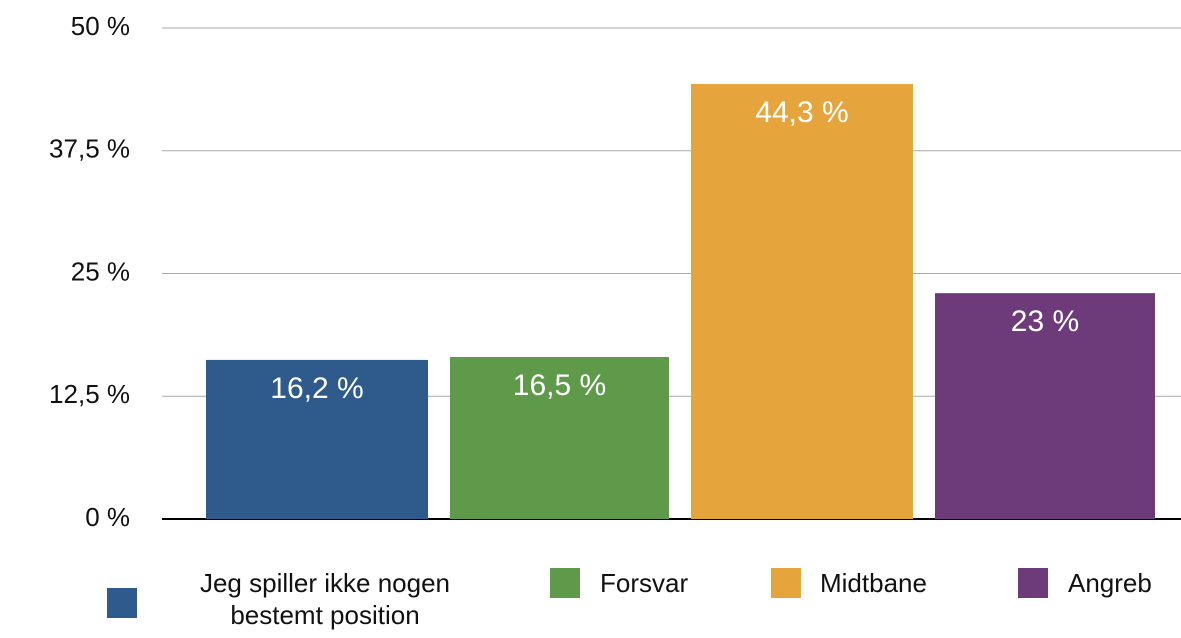 This screenshot has width=1181, height=638. Describe the element at coordinates (100, 271) in the screenshot. I see `y-tick-label: 25 %` at that location.